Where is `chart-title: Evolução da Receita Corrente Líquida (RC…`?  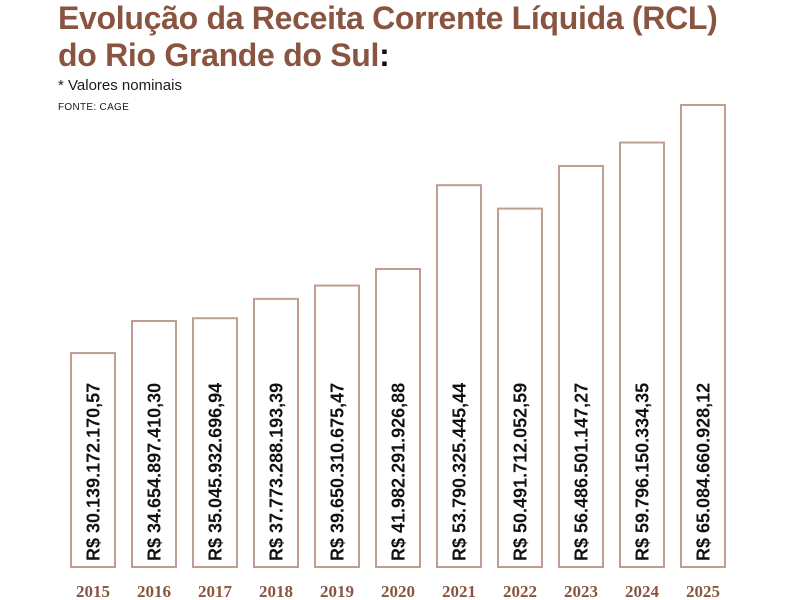
chart-title: Evolução da Receita Corrente Líquida (RC… is located at coordinates (388, 37).